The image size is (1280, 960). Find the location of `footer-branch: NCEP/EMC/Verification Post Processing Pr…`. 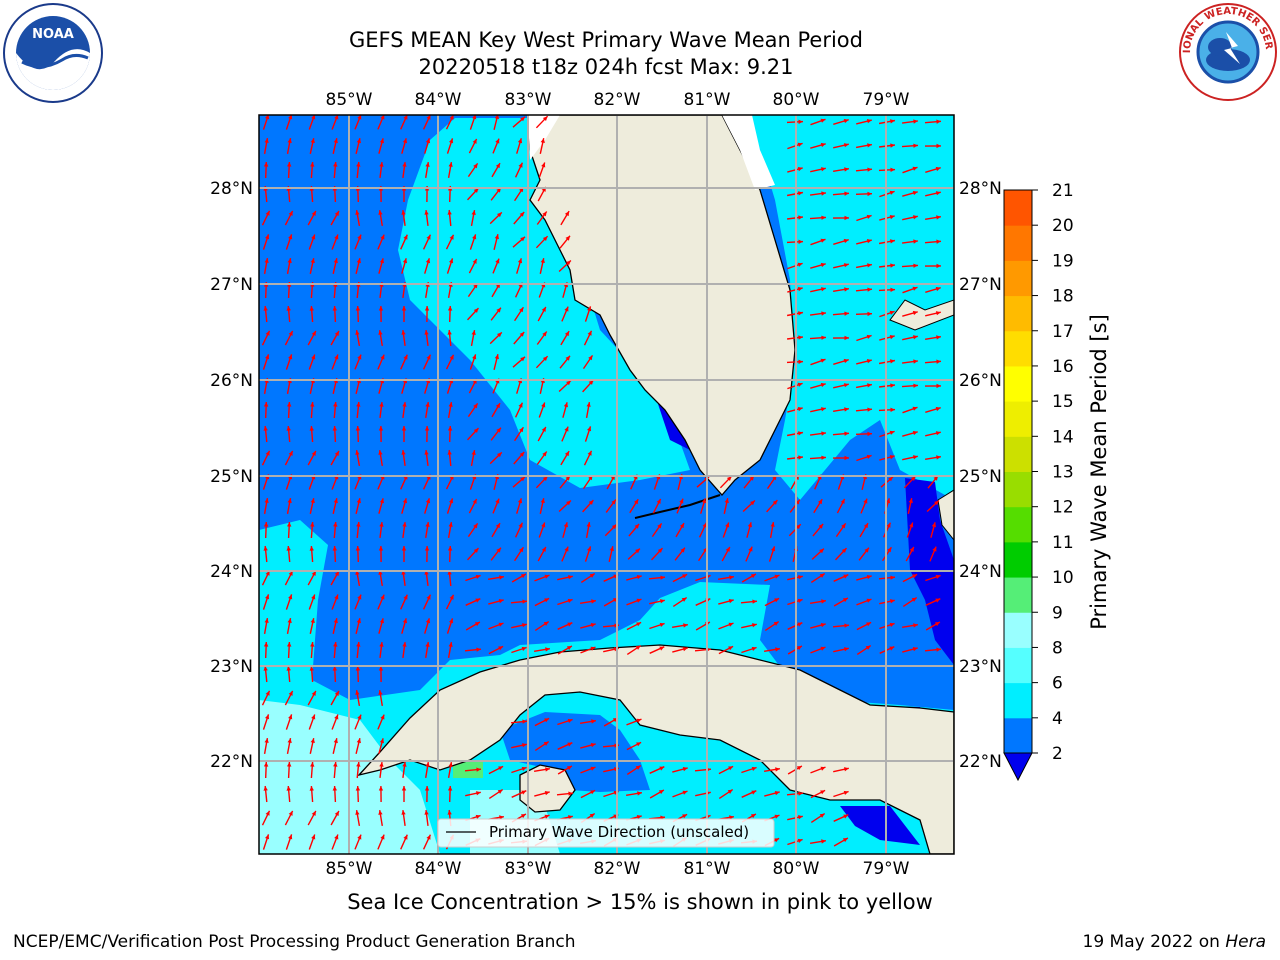

footer-branch: NCEP/EMC/Verification Post Processing Pr… is located at coordinates (294, 942).